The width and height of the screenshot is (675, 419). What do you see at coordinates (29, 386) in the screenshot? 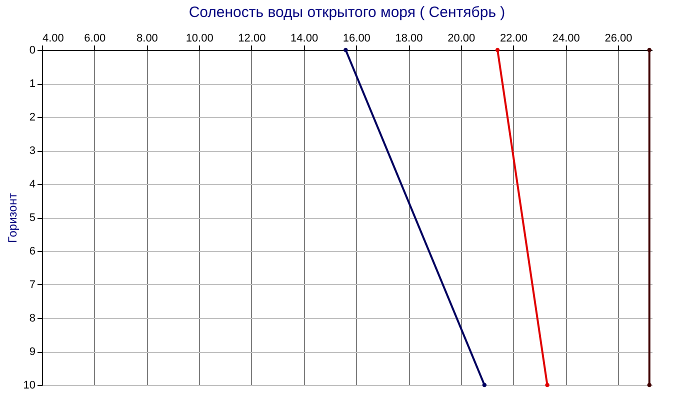
I see `y-tick-label: 10` at bounding box center [29, 386].